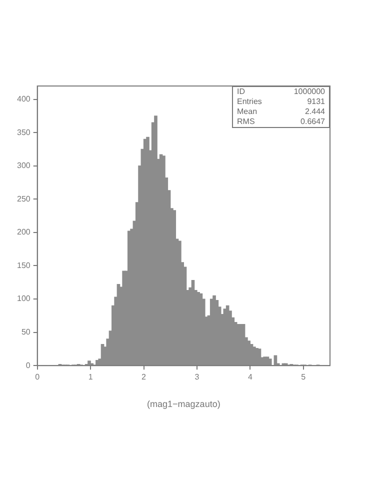 This screenshot has width=386, height=500. I want to click on y-tick-label: 200, so click(23, 232).